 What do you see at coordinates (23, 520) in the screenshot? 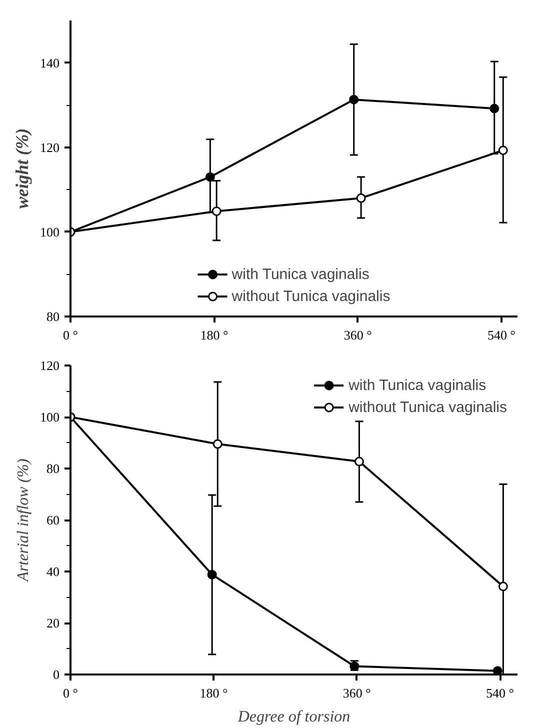
I see `y-axis-title: Arterial inflow (%)` at bounding box center [23, 520].